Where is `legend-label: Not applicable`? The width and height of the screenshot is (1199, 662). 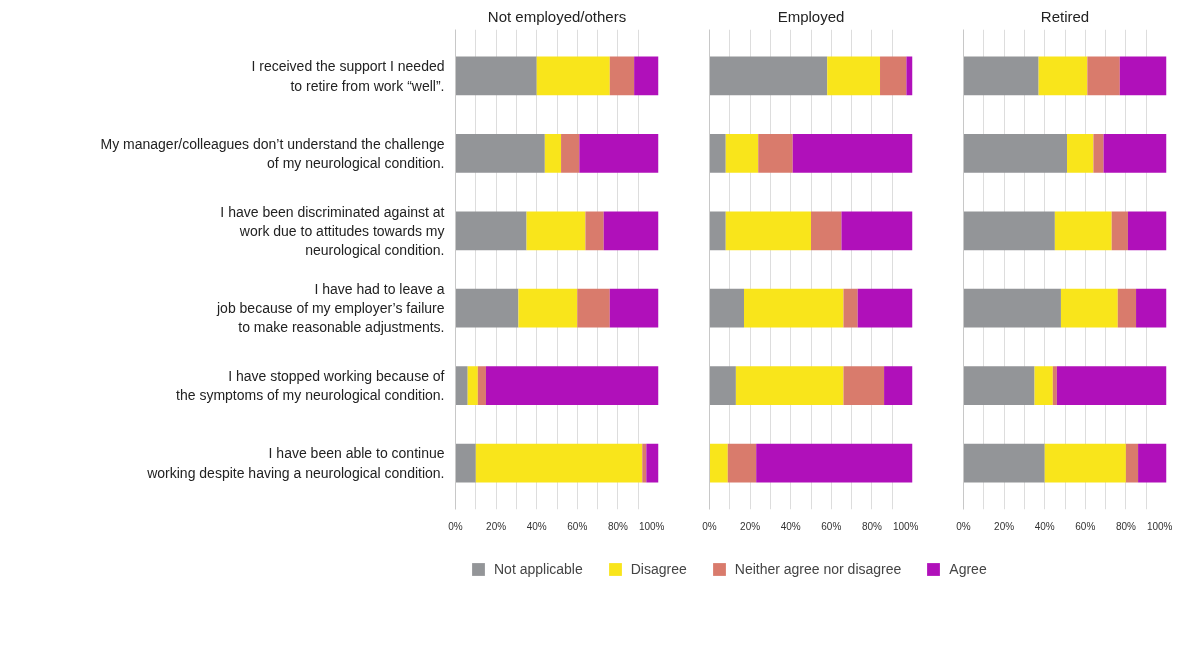 legend-label: Not applicable is located at coordinates (538, 569).